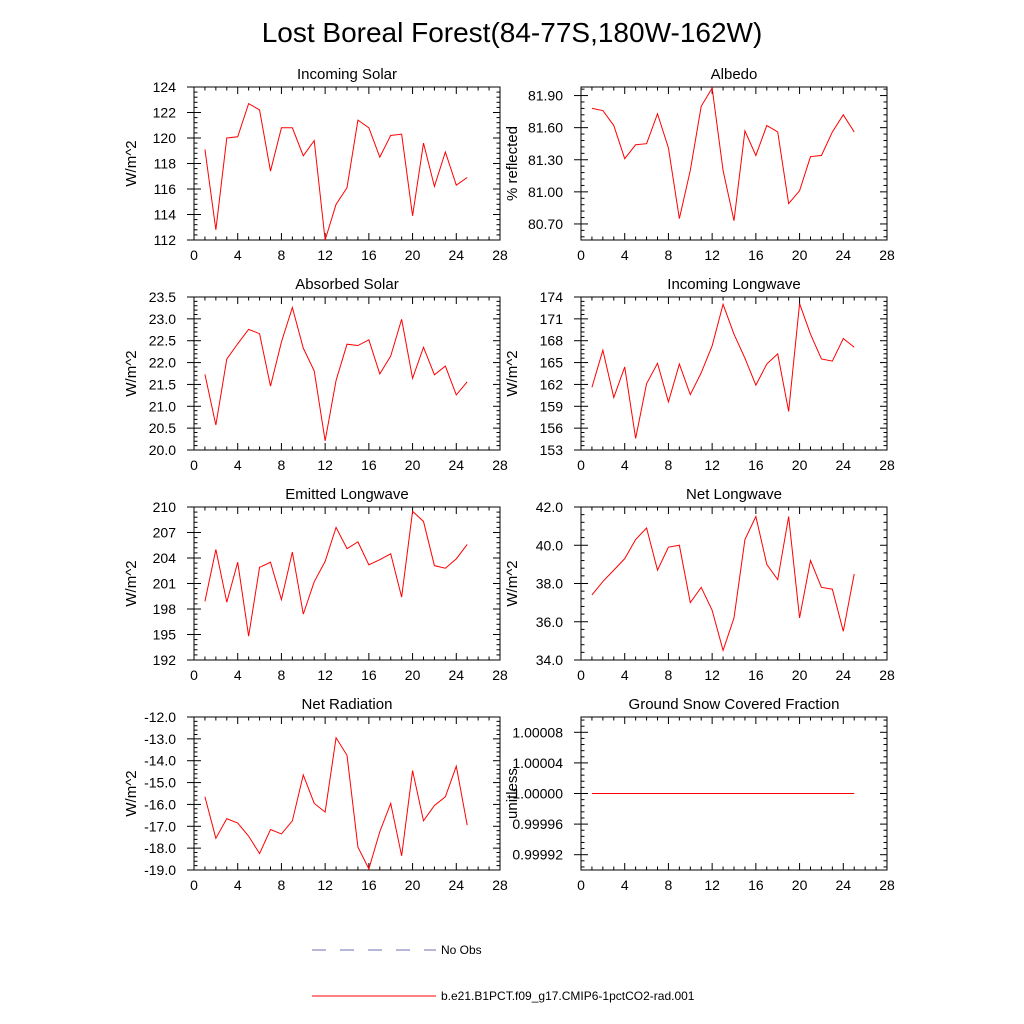  Describe the element at coordinates (545, 160) in the screenshot. I see `y-tick-label: 81.30` at that location.